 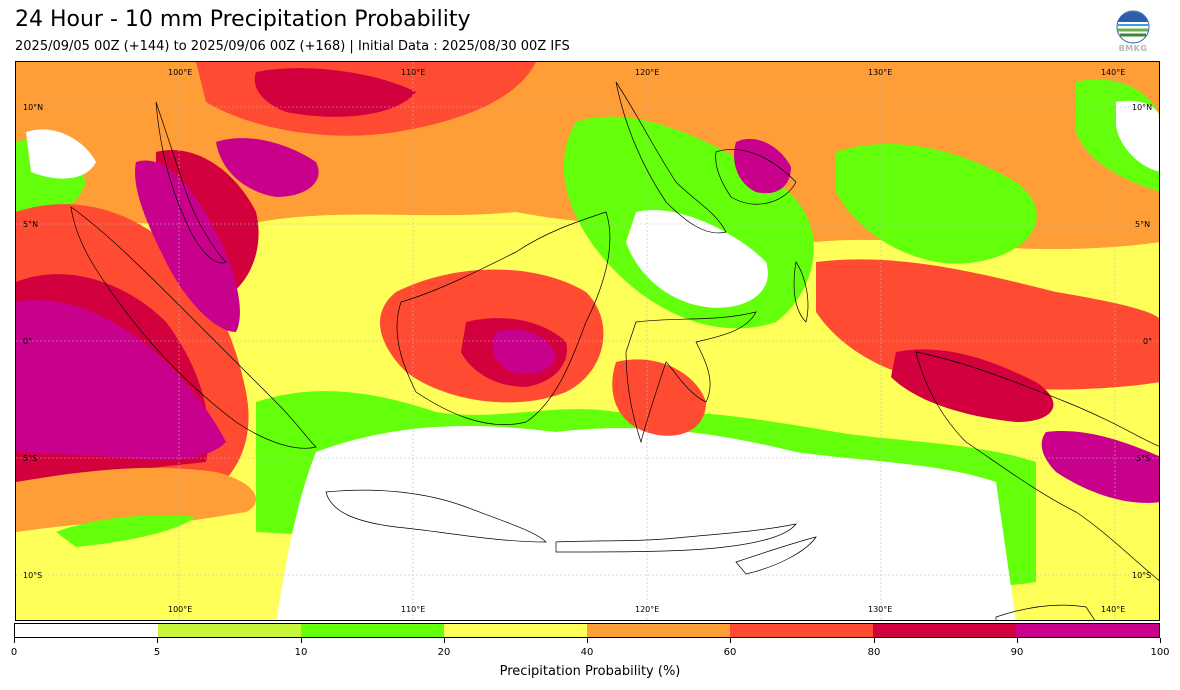 What do you see at coordinates (191, 182) in the screenshot?
I see `coast-malay` at bounding box center [191, 182].